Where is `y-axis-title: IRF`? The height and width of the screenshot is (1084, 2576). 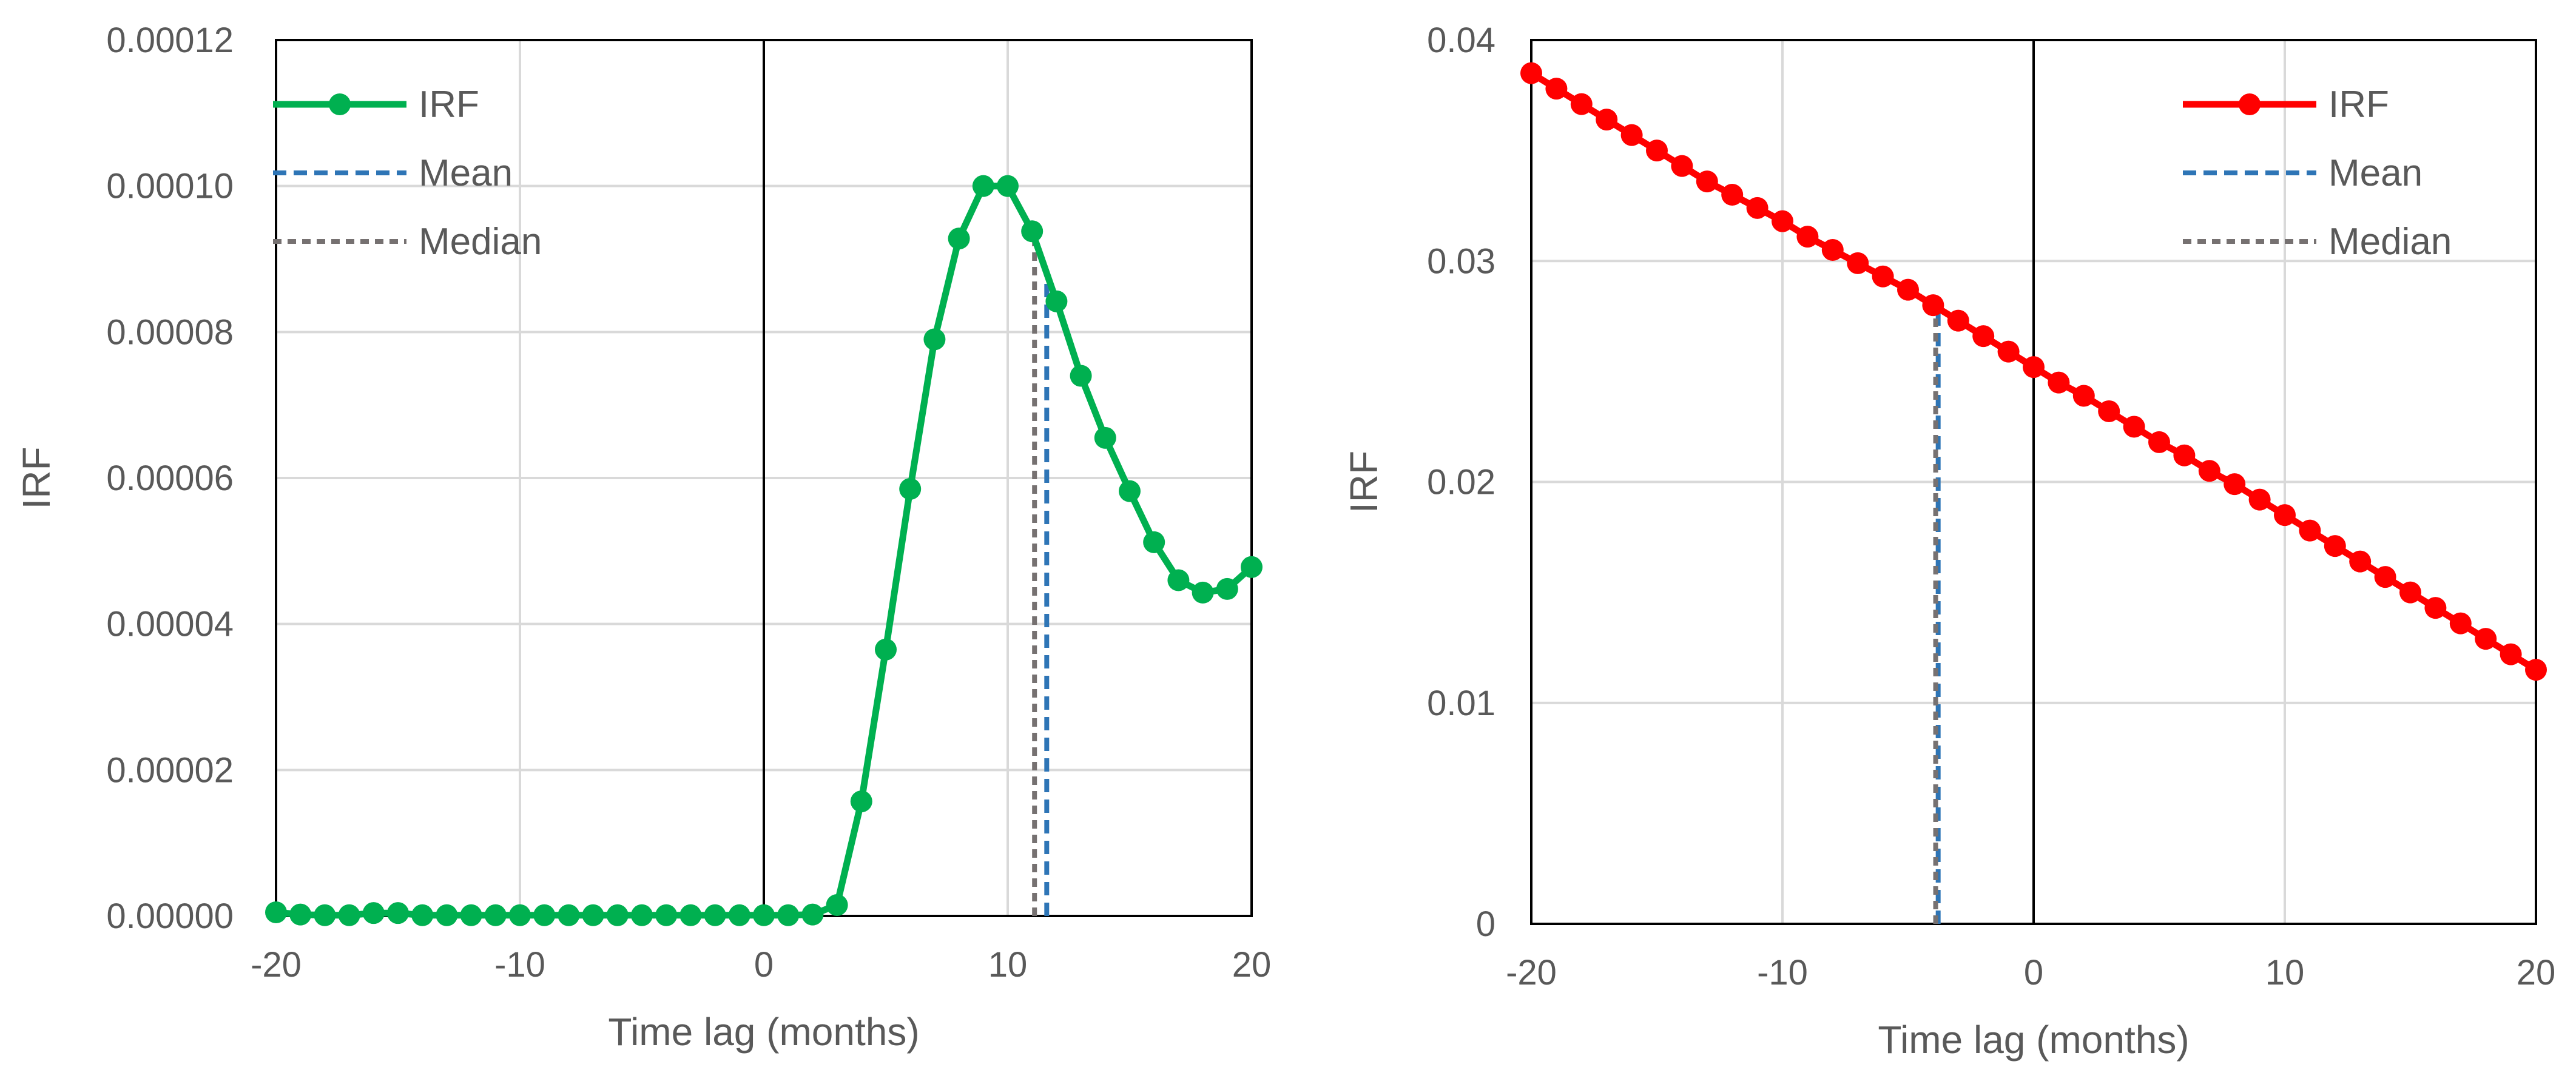
y-axis-title: IRF is located at coordinates (36, 477).